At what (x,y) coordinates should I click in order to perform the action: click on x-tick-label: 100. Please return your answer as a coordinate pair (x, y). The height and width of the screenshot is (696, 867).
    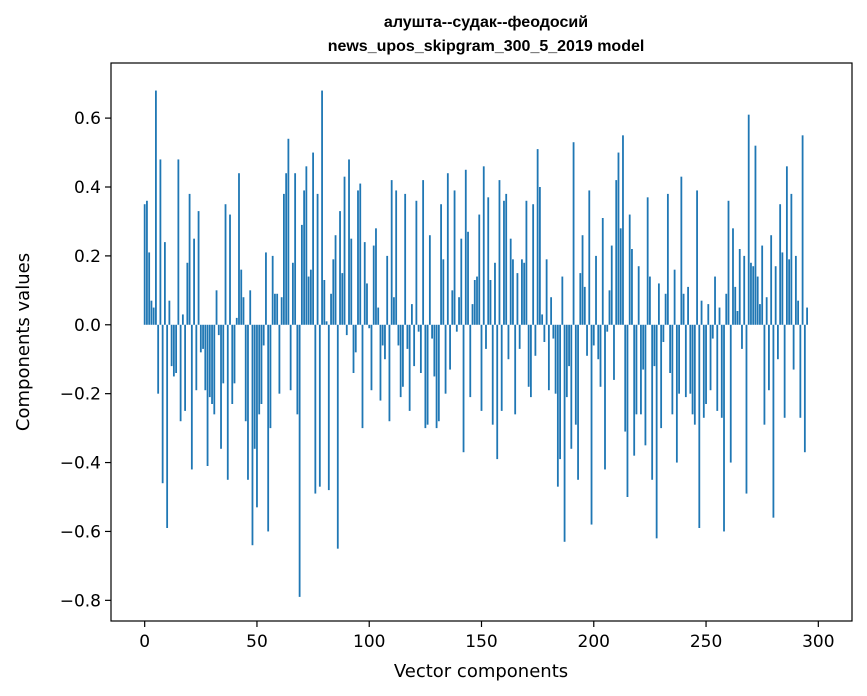
    Looking at the image, I should click on (369, 642).